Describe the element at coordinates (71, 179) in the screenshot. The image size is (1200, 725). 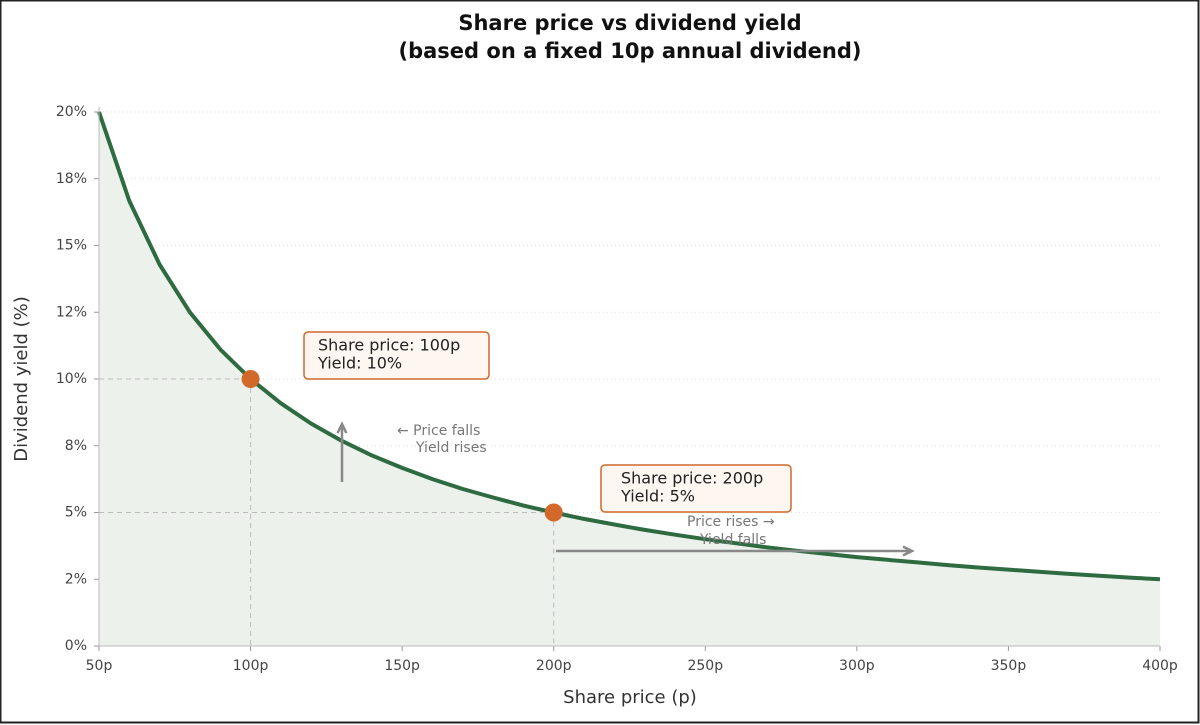
I see `y-tick-label: 18%` at that location.